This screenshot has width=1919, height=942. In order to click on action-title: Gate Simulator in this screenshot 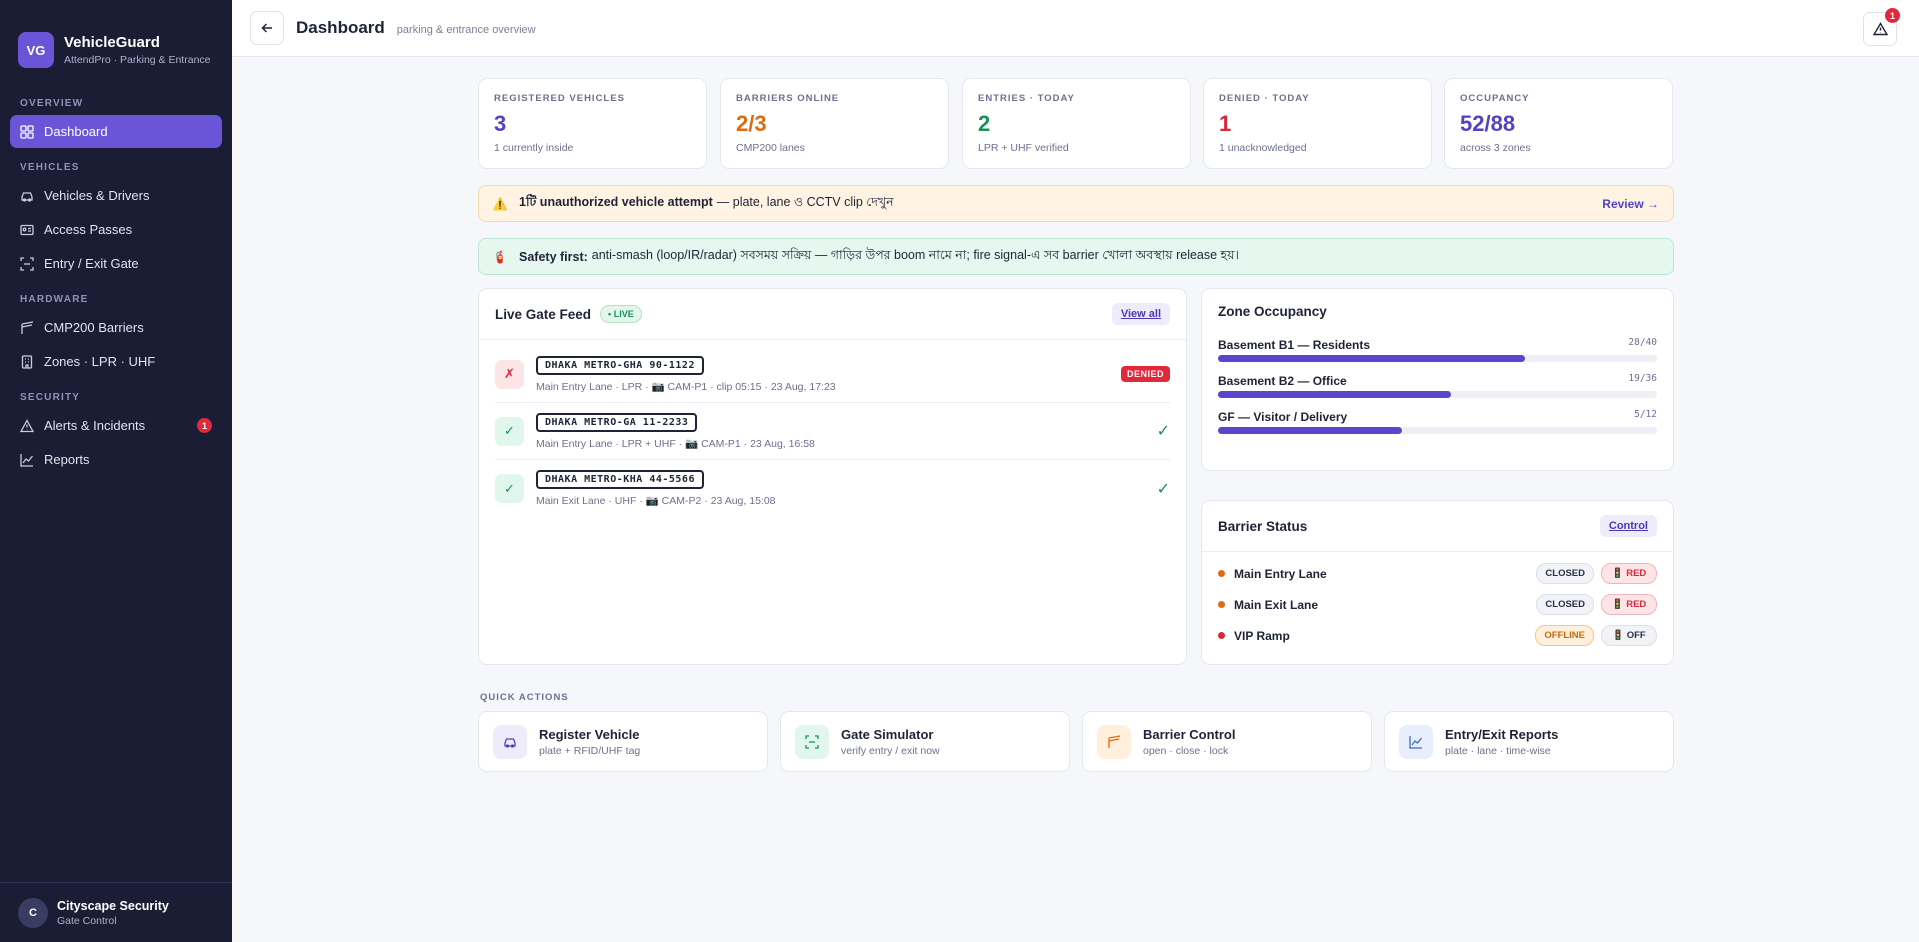, I will do `click(887, 734)`.